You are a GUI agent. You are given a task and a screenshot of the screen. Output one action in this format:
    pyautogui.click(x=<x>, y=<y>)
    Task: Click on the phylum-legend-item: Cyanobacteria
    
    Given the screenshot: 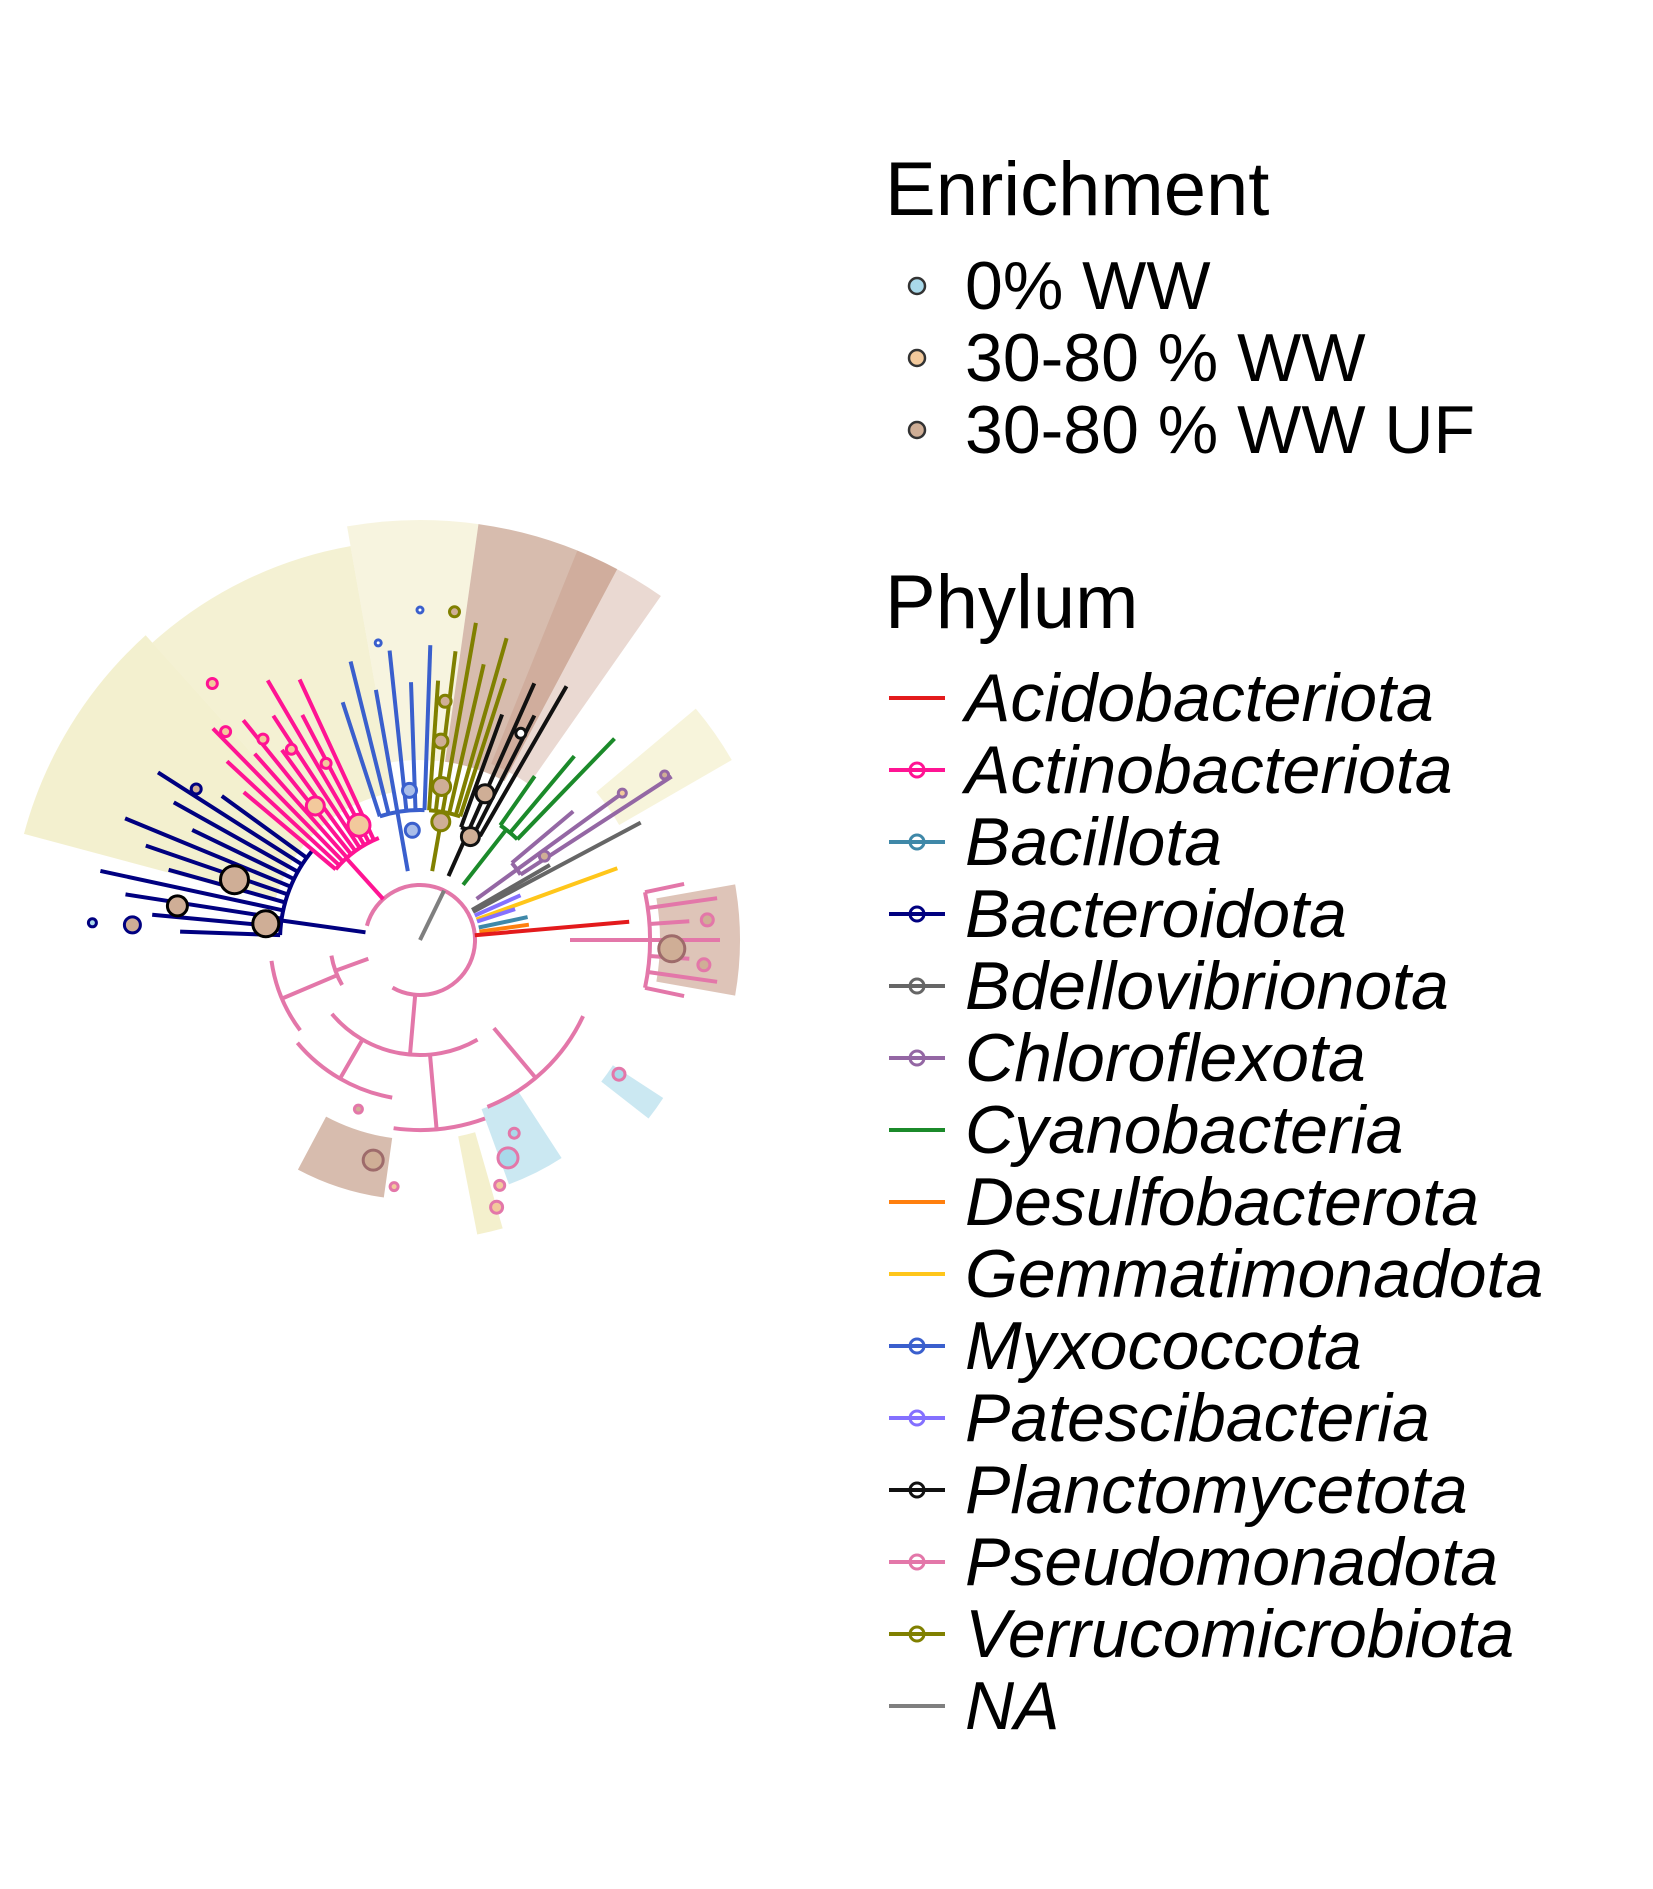 What is the action you would take?
    pyautogui.click(x=1144, y=1130)
    